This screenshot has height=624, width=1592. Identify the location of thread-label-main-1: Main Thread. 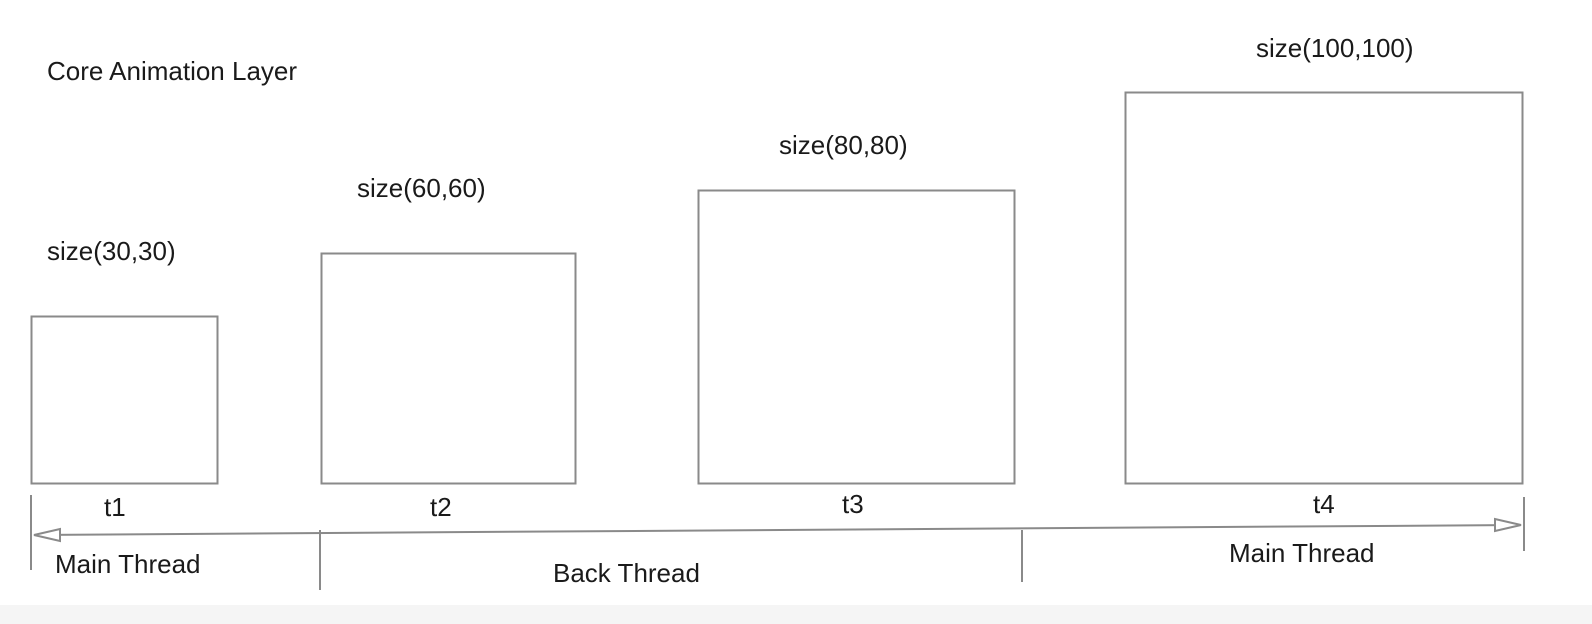
(128, 564).